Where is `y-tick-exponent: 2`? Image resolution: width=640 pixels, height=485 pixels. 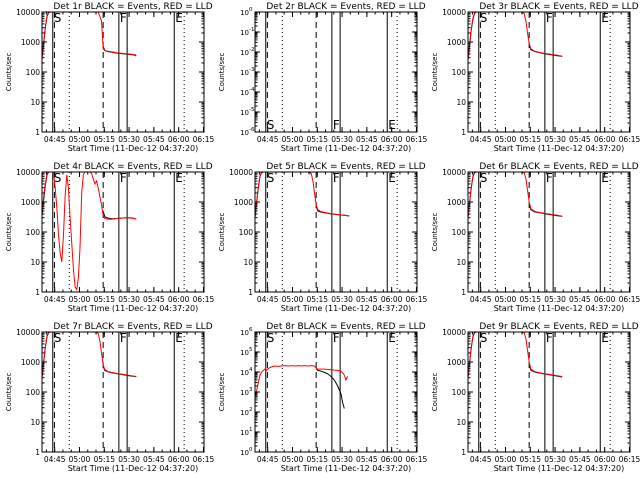 y-tick-exponent: 2 is located at coordinates (251, 410).